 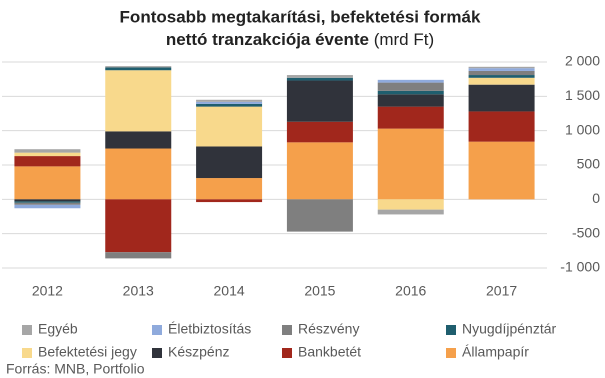 What do you see at coordinates (404, 39) in the screenshot?
I see `unit: (mrd Ft)` at bounding box center [404, 39].